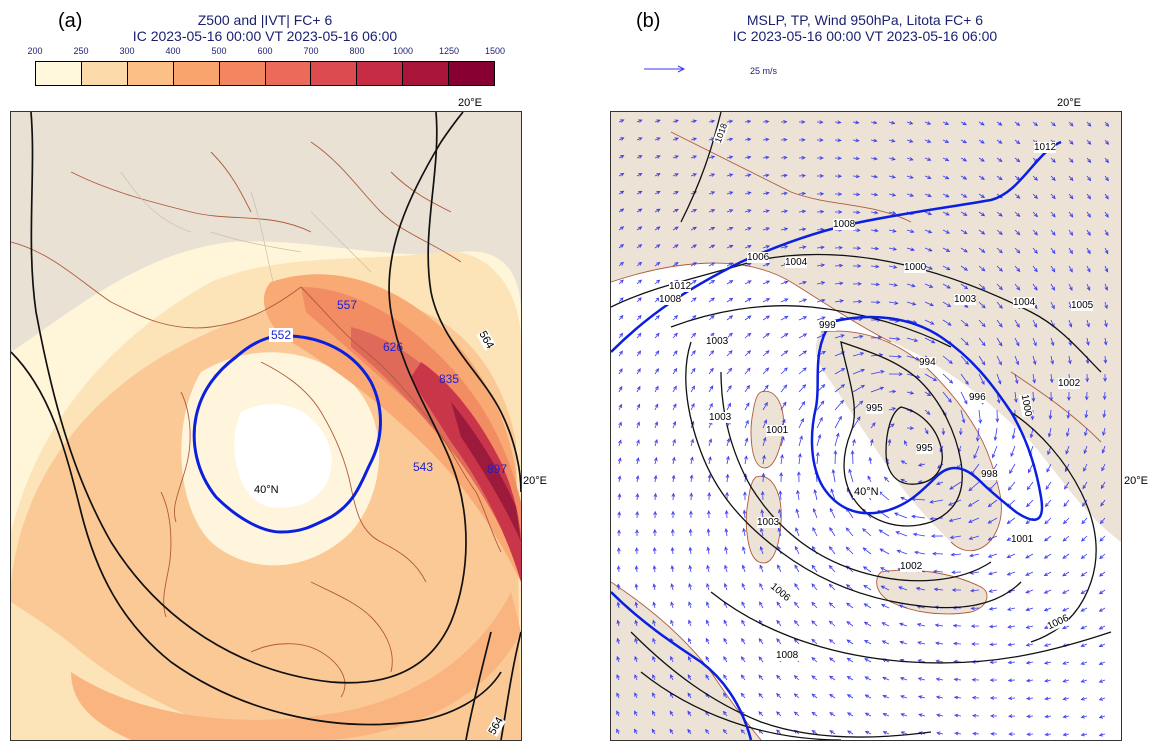 Image resolution: width=1156 pixels, height=754 pixels. I want to click on colorbar-swatch, so click(426, 73).